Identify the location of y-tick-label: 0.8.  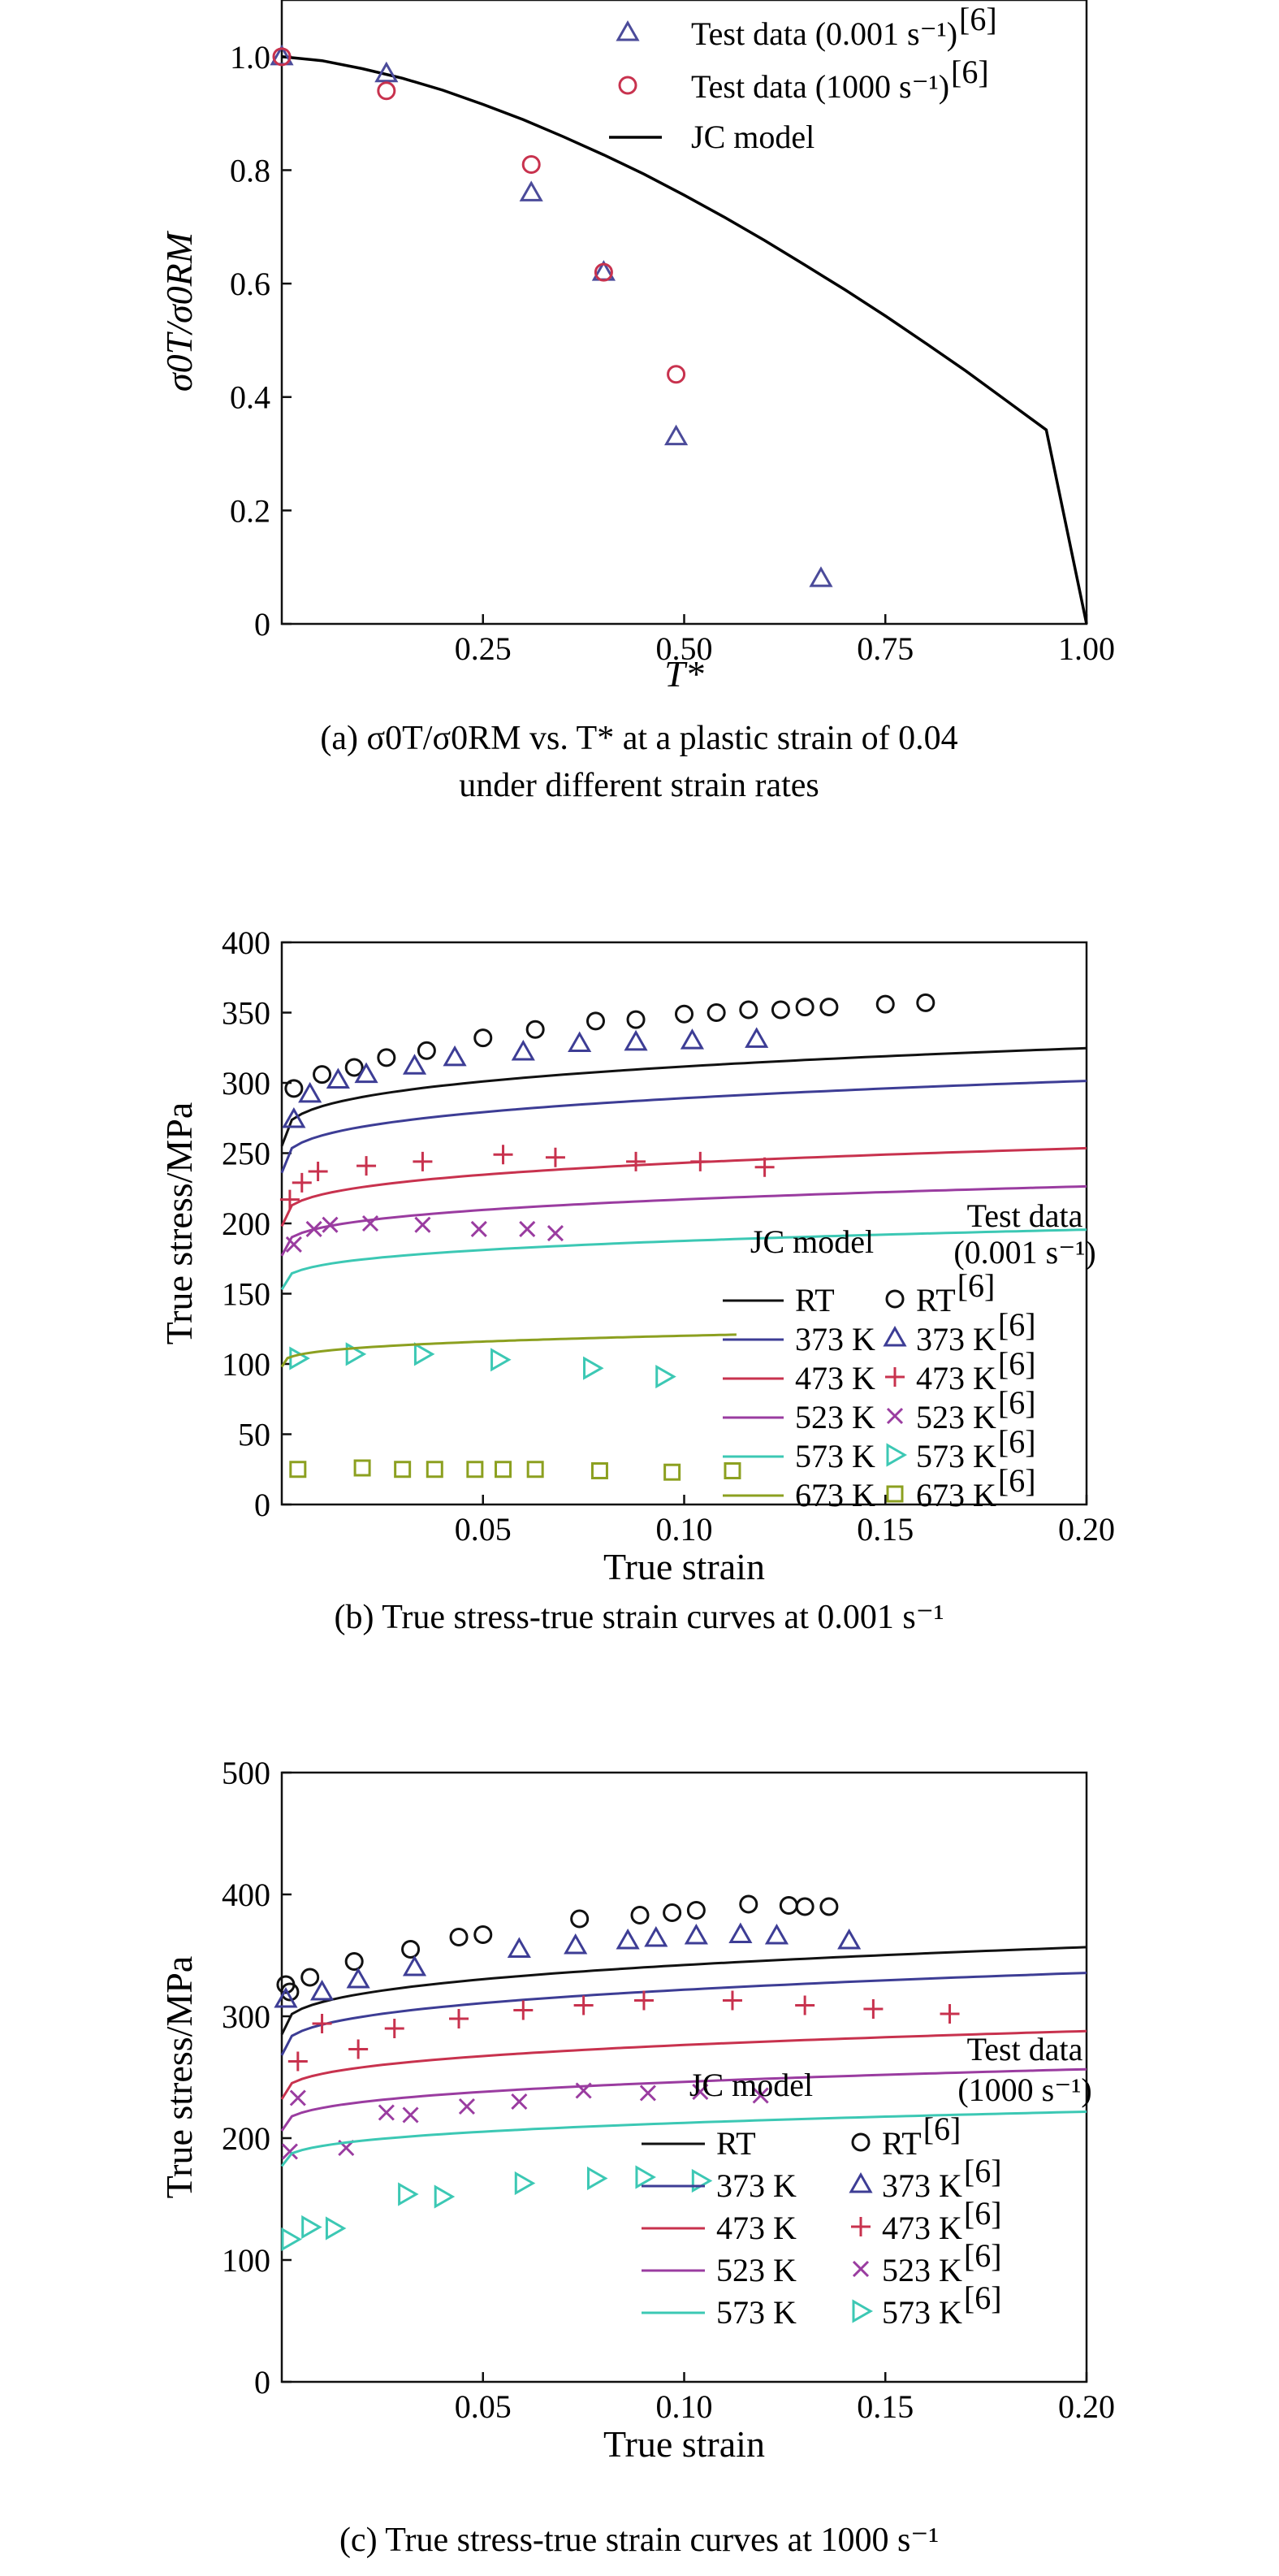
(250, 170).